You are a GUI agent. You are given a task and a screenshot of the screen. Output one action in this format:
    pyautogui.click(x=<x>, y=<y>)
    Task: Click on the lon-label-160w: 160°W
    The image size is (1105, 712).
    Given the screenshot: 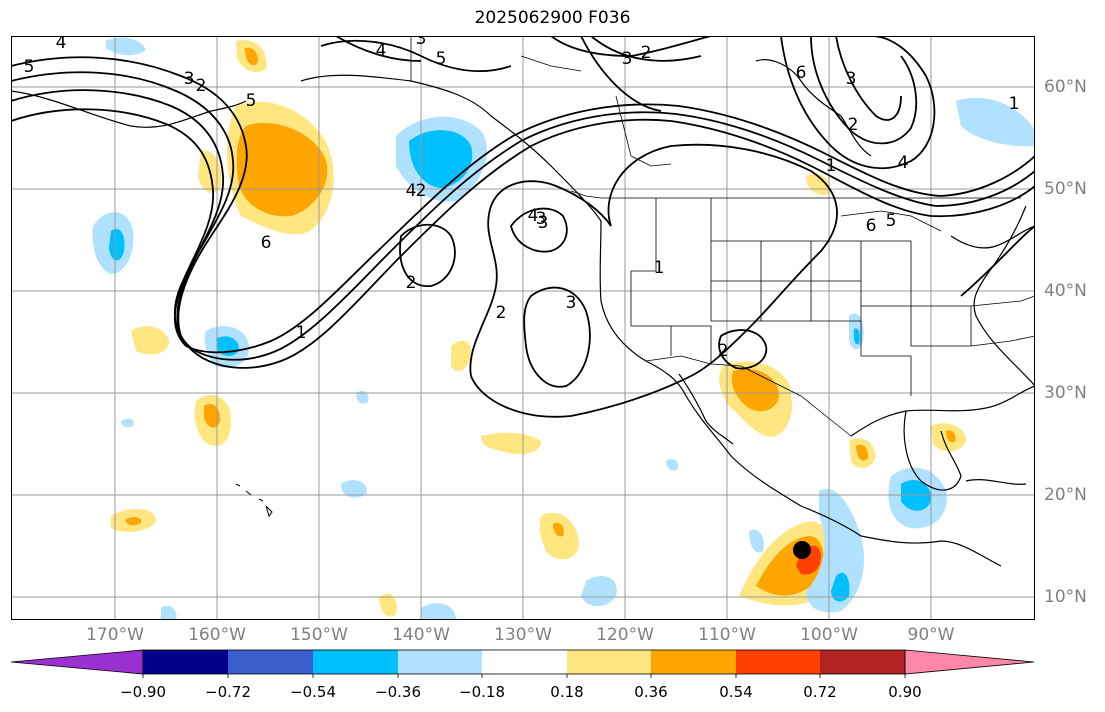 What is the action you would take?
    pyautogui.click(x=217, y=635)
    